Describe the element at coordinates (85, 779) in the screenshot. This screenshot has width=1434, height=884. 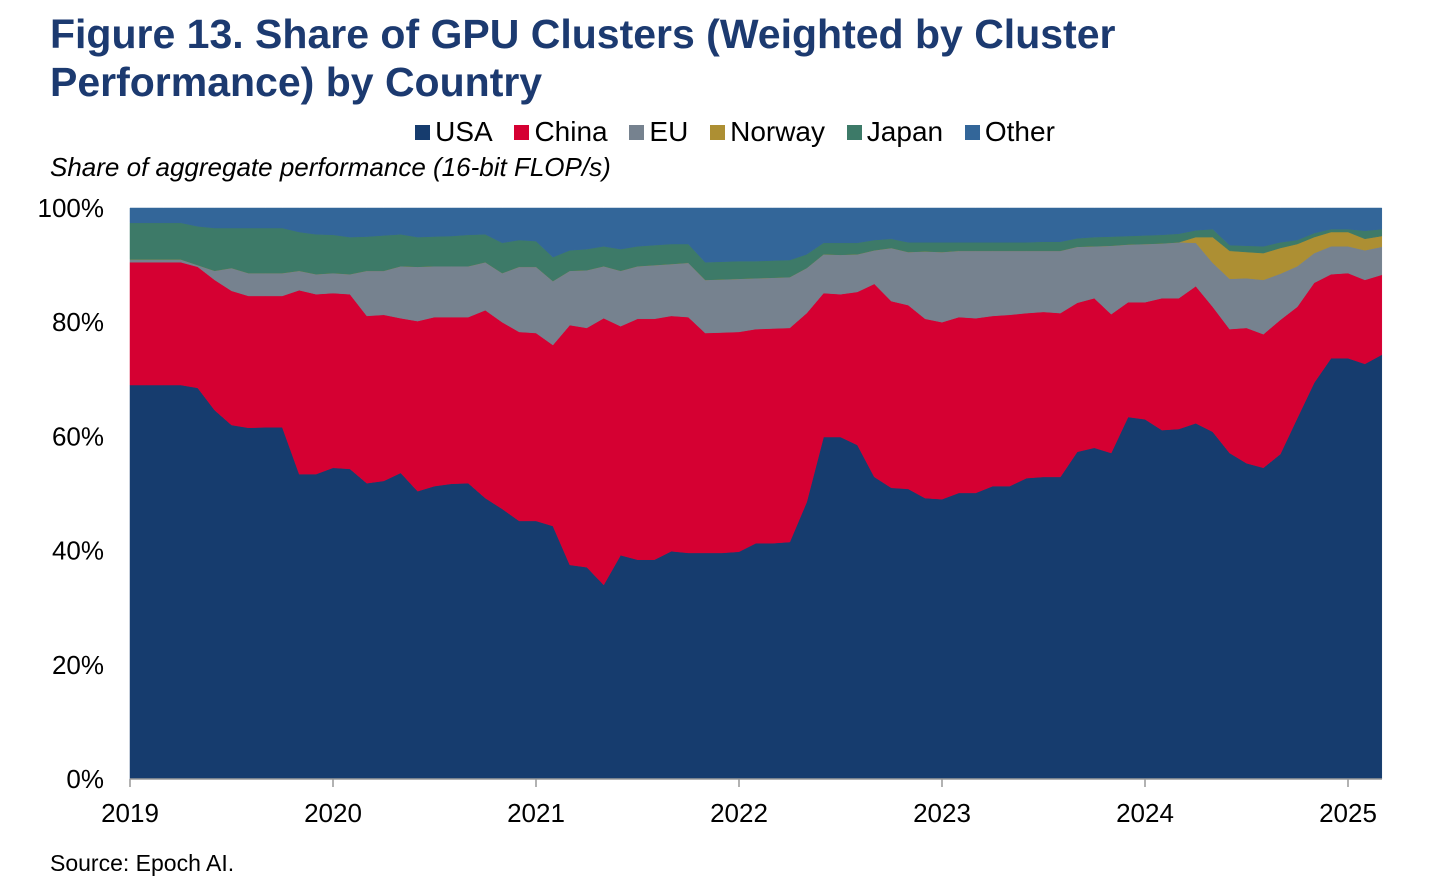
I see `y-tick-label: 0%` at that location.